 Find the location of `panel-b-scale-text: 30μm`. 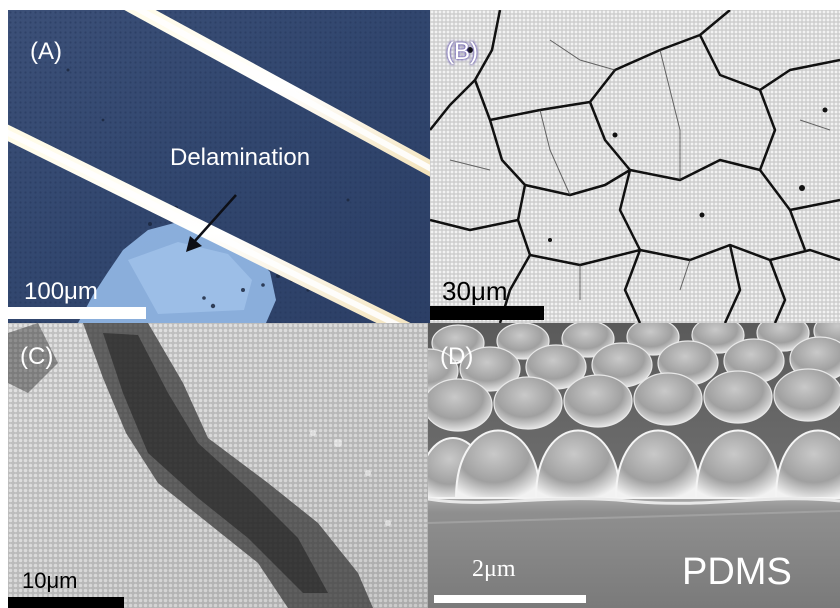

panel-b-scale-text: 30μm is located at coordinates (475, 291).